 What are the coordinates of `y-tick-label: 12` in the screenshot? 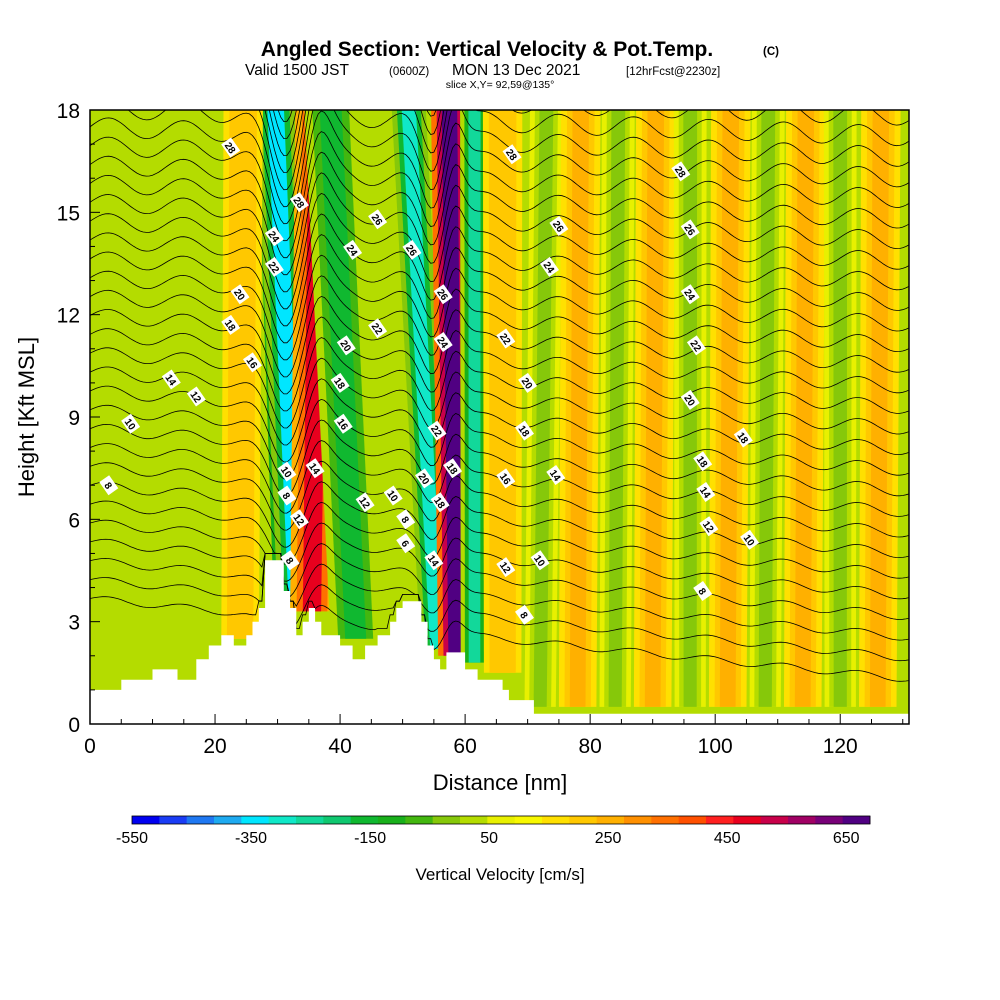 It's located at (68, 316).